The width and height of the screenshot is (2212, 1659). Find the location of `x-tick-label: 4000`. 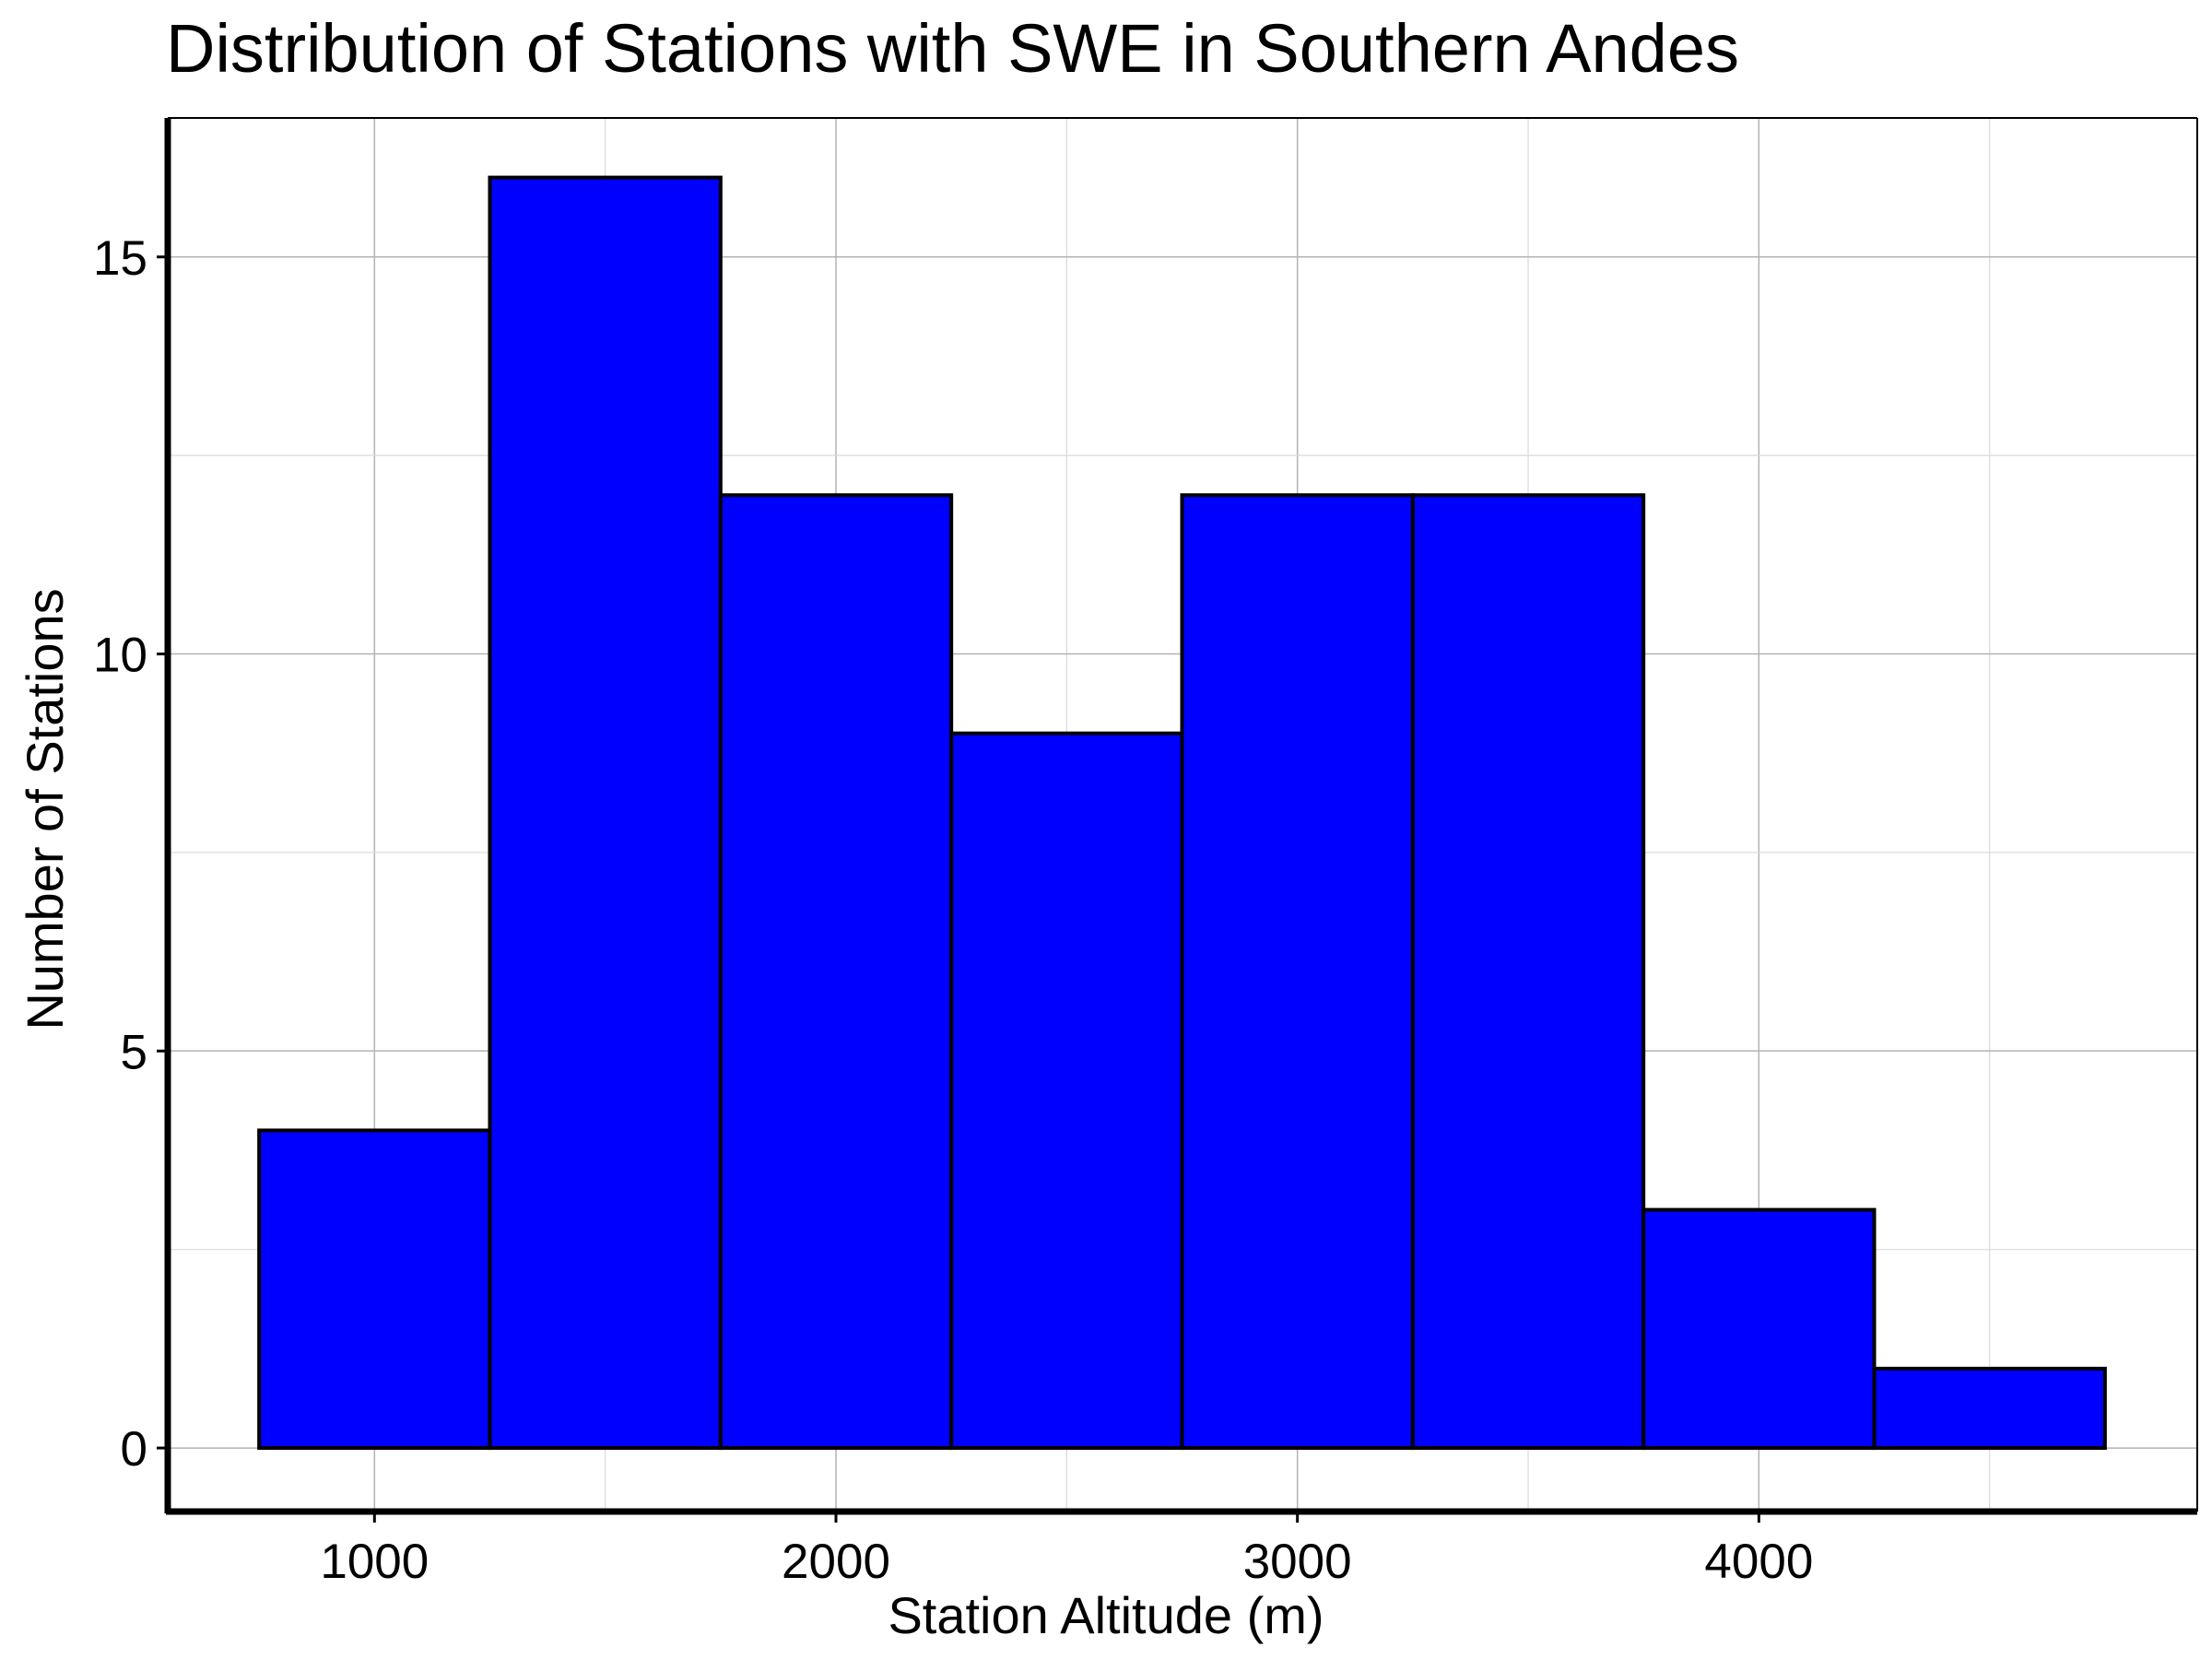

x-tick-label: 4000 is located at coordinates (1758, 1562).